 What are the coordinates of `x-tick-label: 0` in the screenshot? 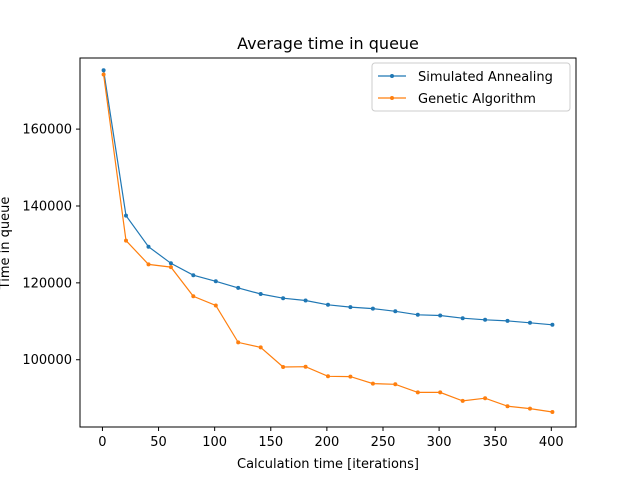 It's located at (102, 442).